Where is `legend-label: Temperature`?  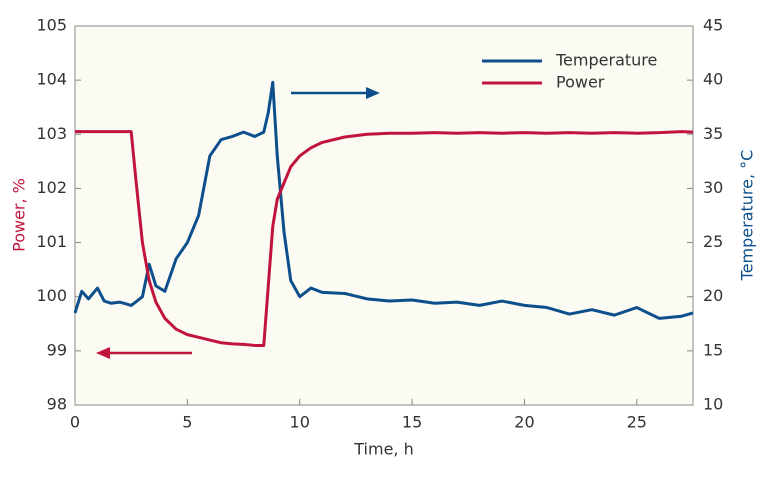 legend-label: Temperature is located at coordinates (606, 60).